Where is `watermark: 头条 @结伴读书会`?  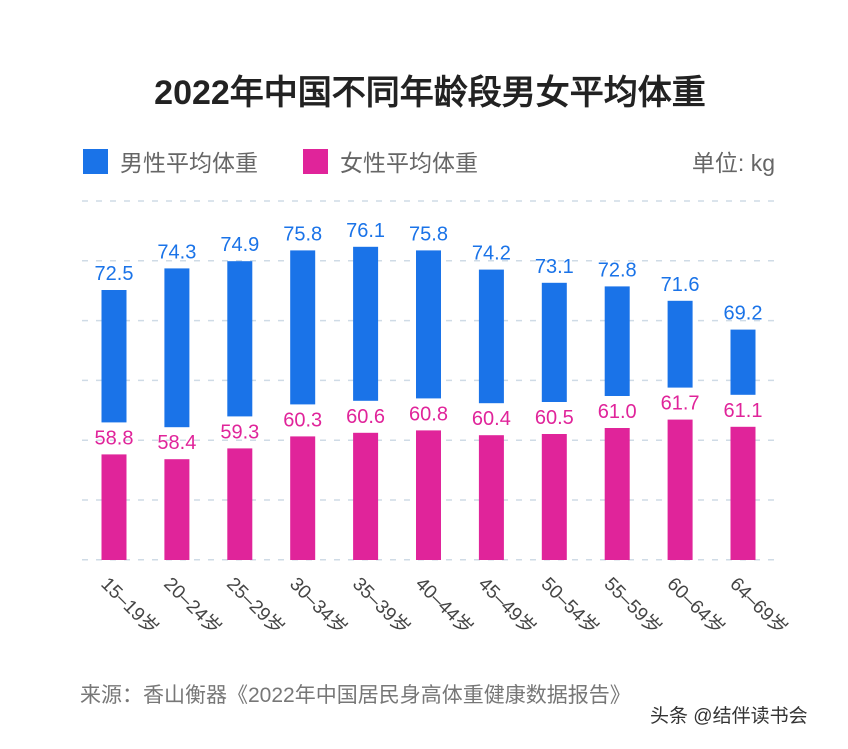
watermark: 头条 @结伴读书会 is located at coordinates (729, 716).